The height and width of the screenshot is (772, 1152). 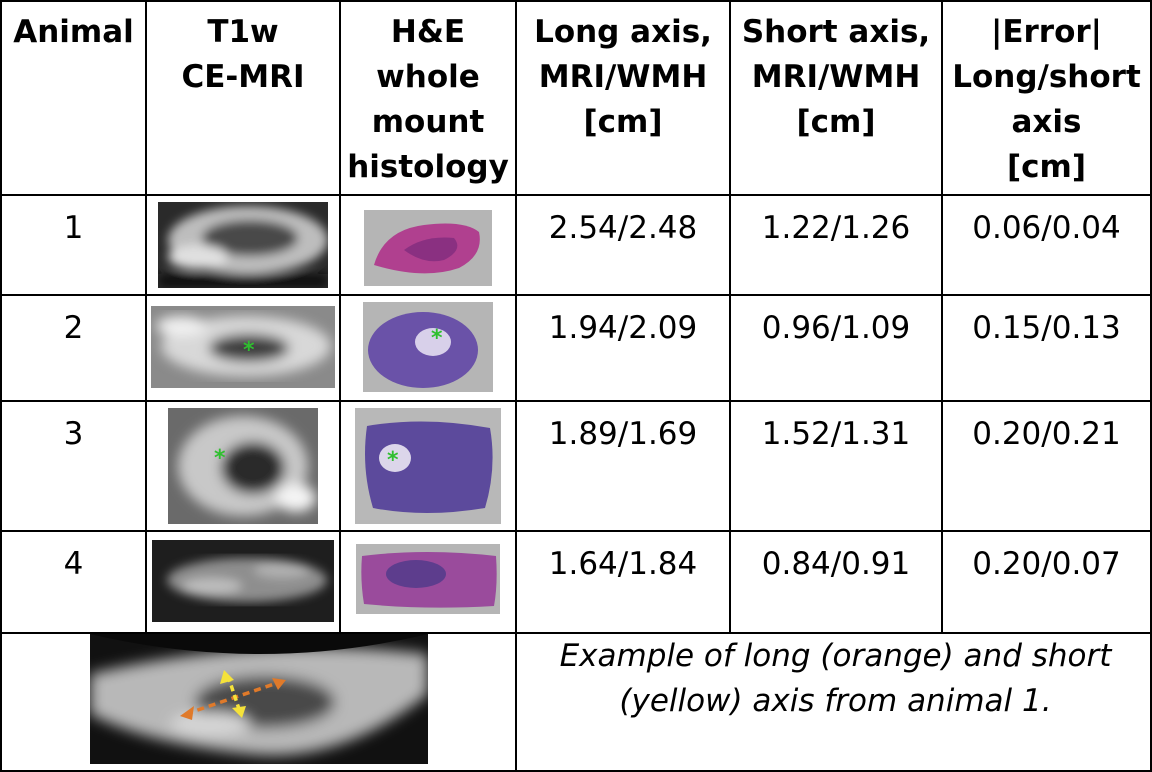 I want to click on example-mri-image, so click(x=258, y=699).